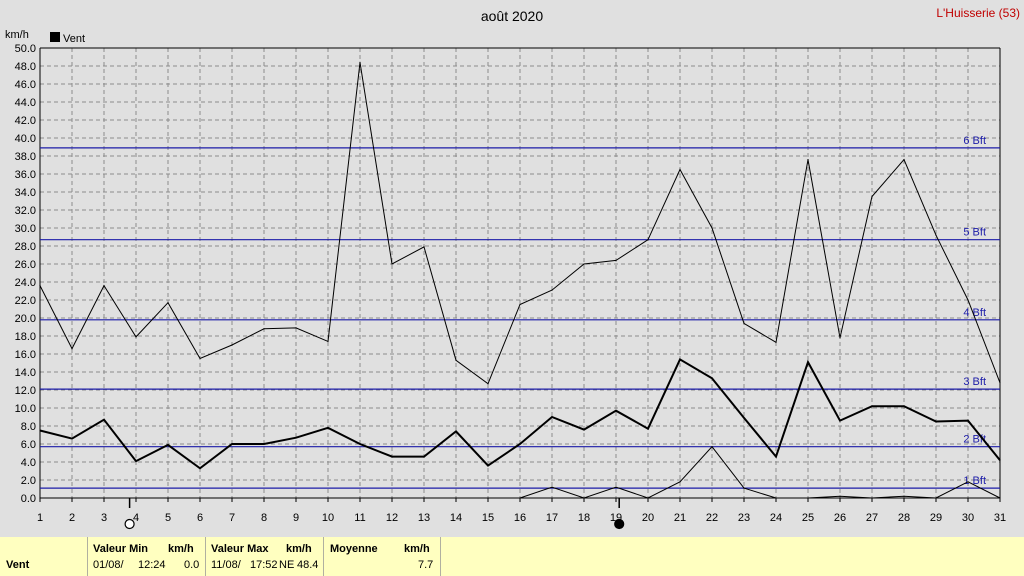 Image resolution: width=1024 pixels, height=576 pixels. I want to click on legend-label: Vent, so click(74, 39).